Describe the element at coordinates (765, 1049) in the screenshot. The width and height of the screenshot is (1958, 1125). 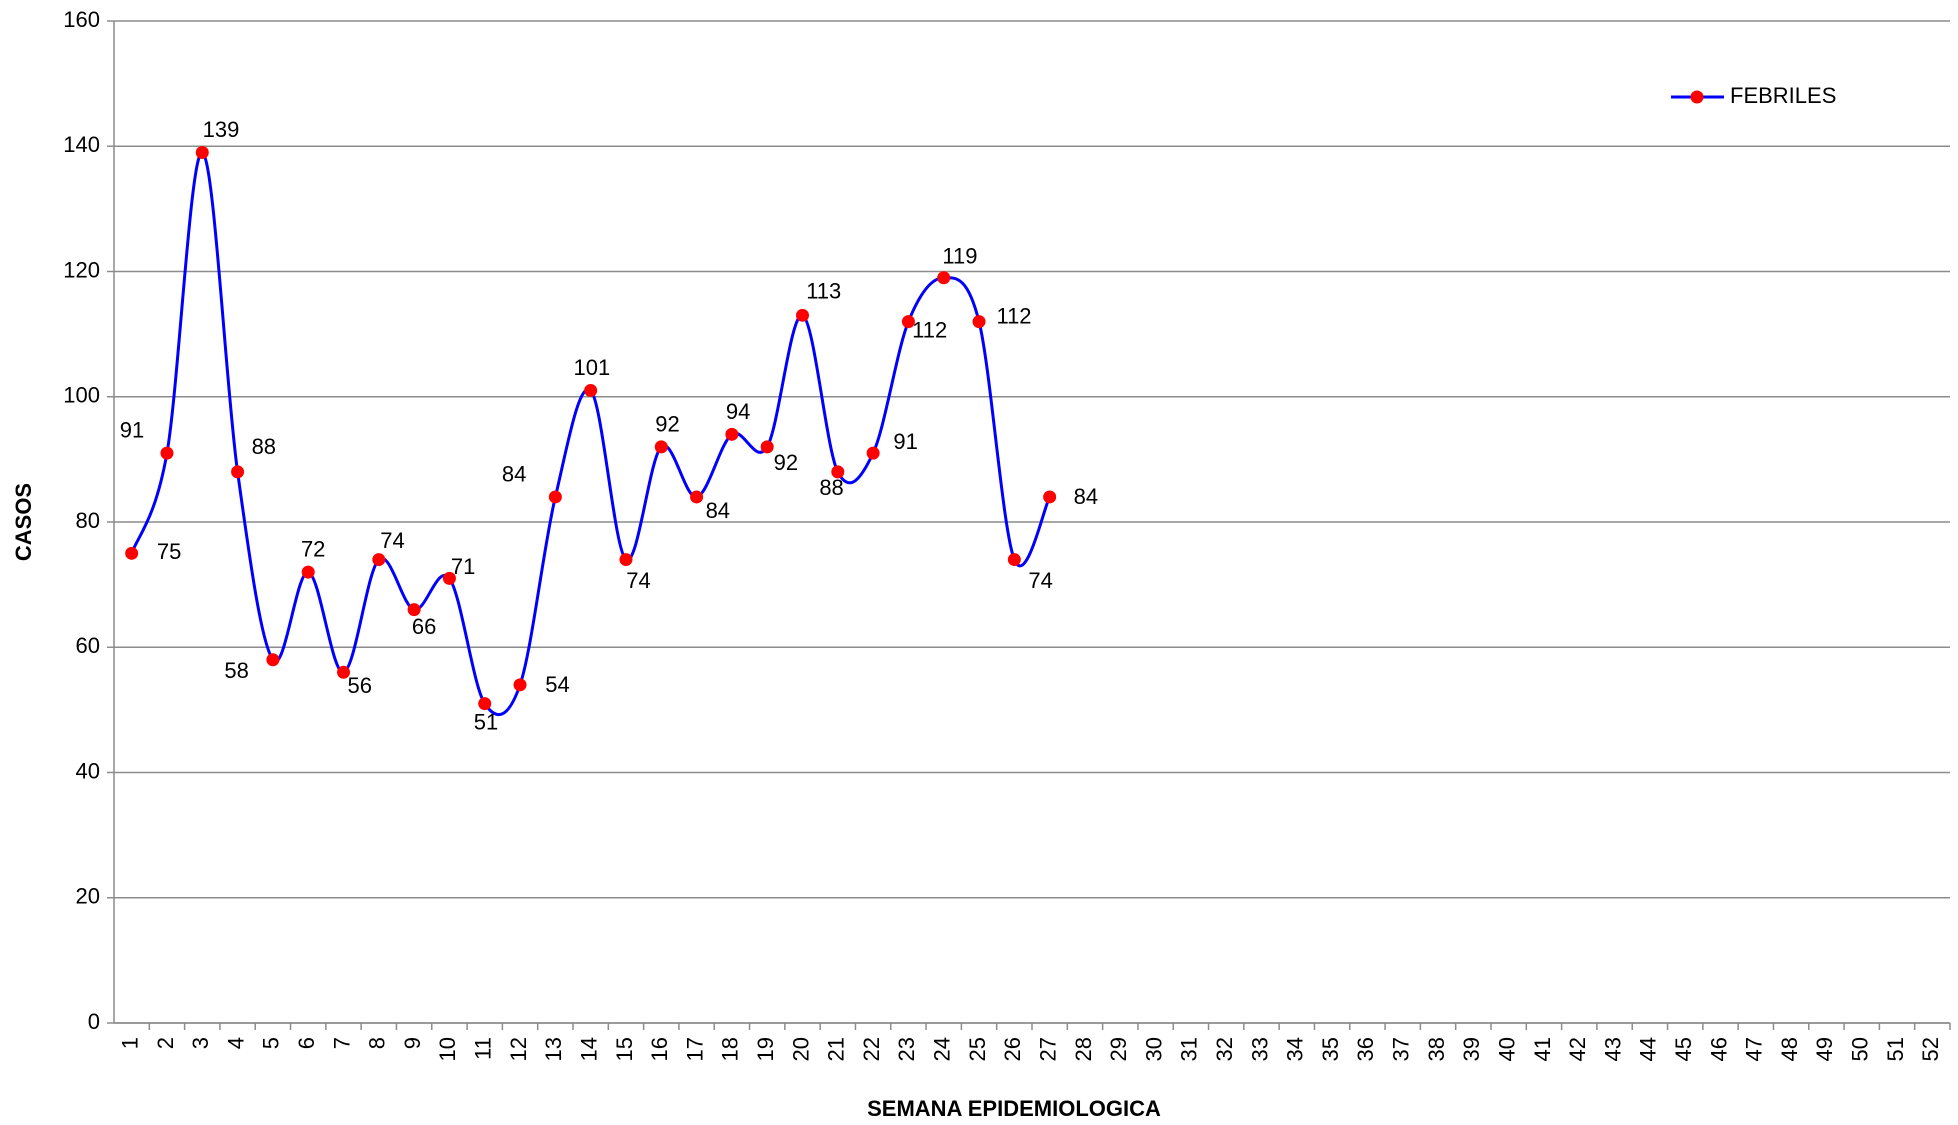
I see `x-tick-label: 19` at that location.